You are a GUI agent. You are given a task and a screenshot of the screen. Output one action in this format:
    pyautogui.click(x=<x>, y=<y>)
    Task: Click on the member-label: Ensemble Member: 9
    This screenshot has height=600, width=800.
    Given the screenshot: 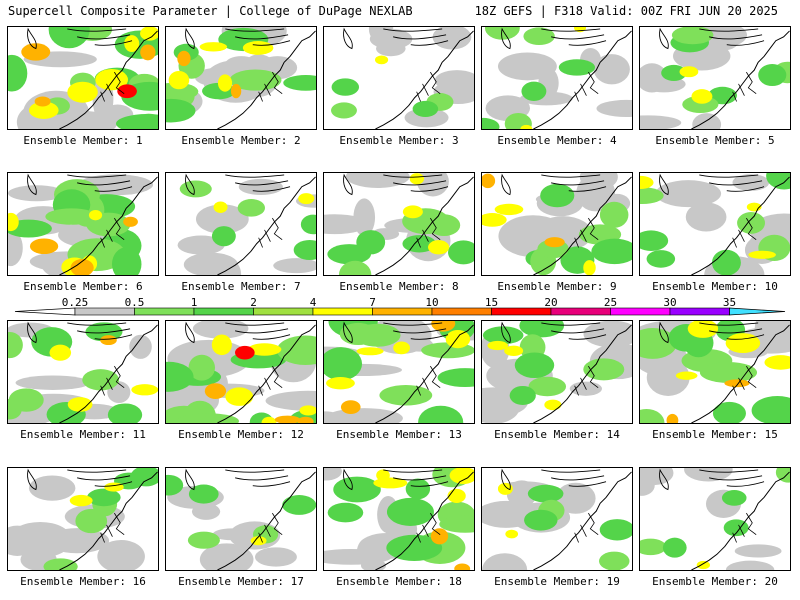 What is the action you would take?
    pyautogui.click(x=557, y=286)
    